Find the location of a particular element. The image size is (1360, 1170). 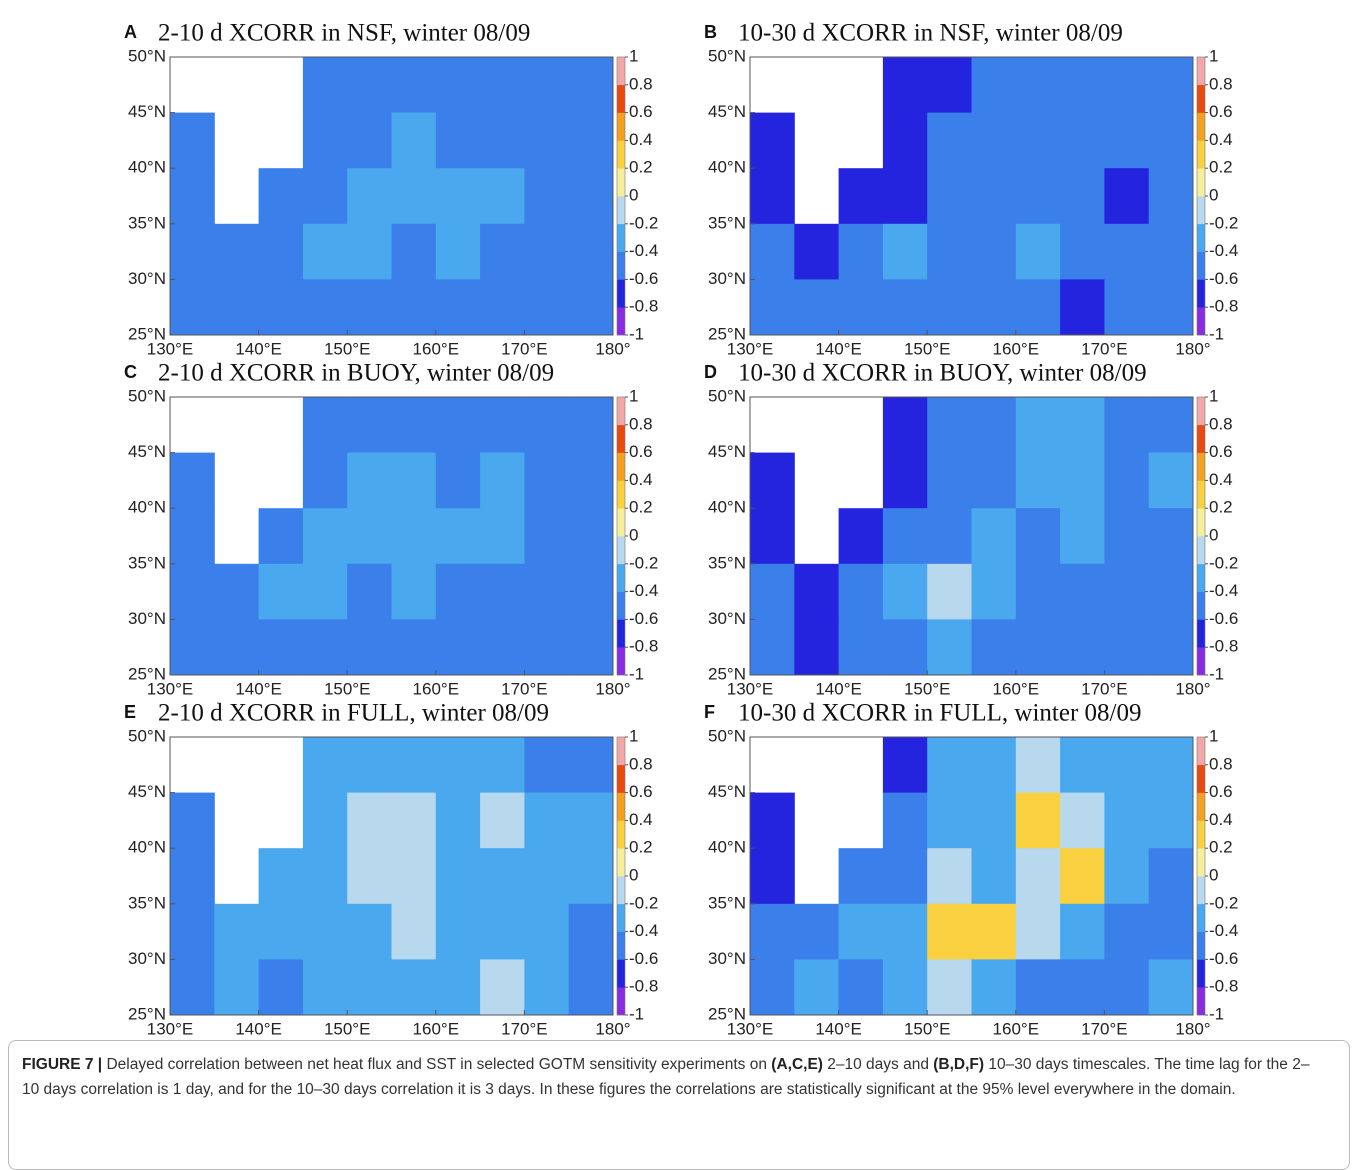

panel-label: D is located at coordinates (710, 372).